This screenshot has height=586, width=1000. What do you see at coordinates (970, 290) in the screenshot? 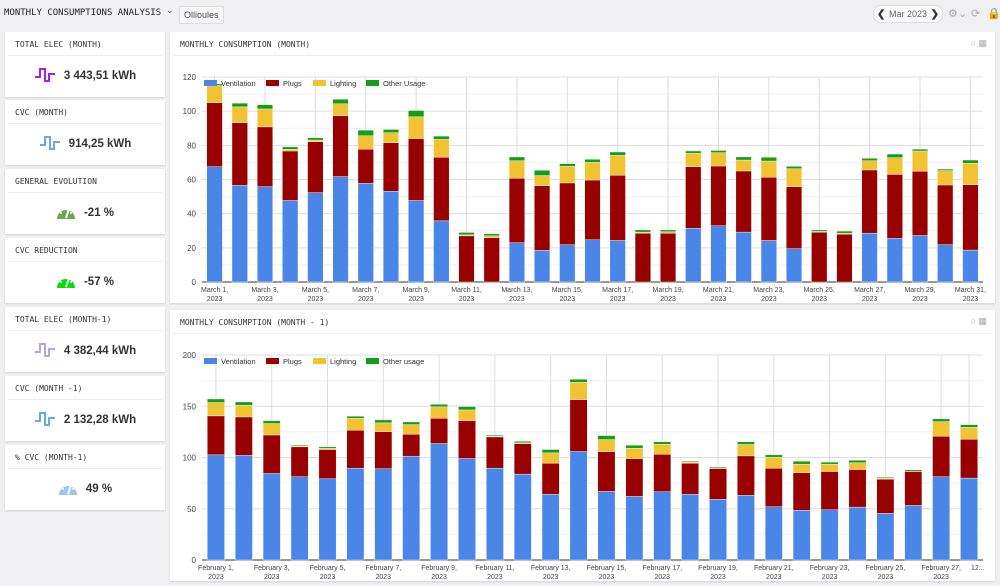
I see `x-tick-label: March 31,` at bounding box center [970, 290].